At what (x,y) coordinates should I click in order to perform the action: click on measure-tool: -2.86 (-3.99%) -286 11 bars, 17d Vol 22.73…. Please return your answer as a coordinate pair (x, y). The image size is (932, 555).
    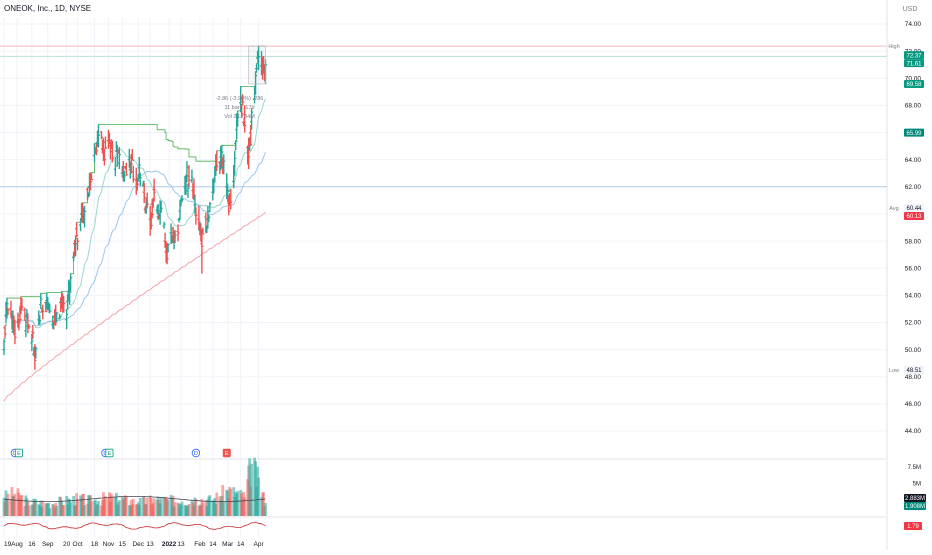
    Looking at the image, I should click on (241, 82).